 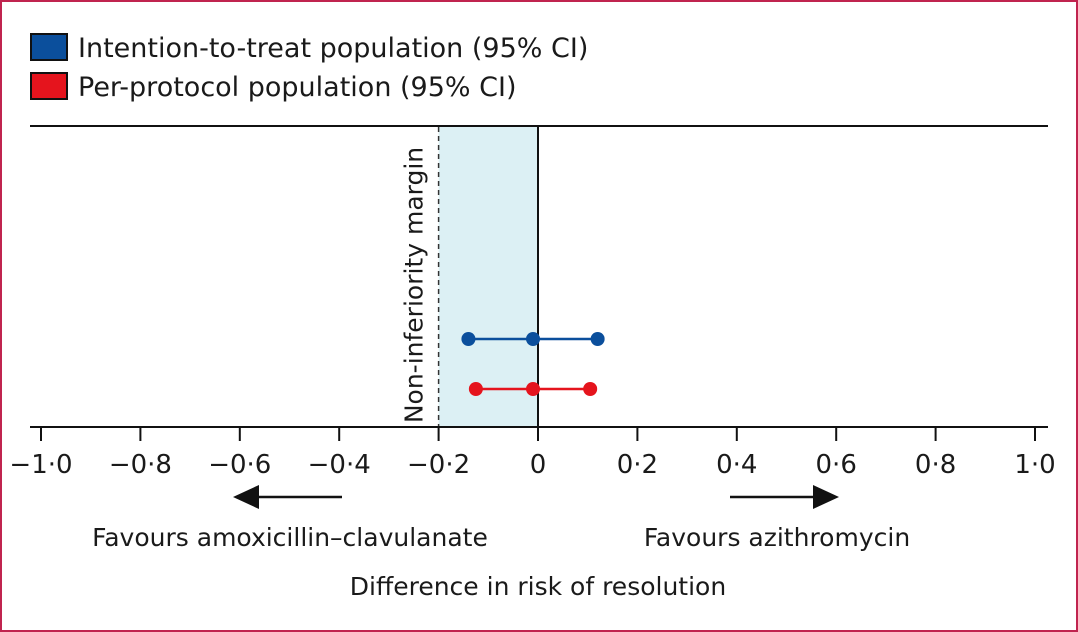 I want to click on x-tick-label: 0·2, so click(x=637, y=465).